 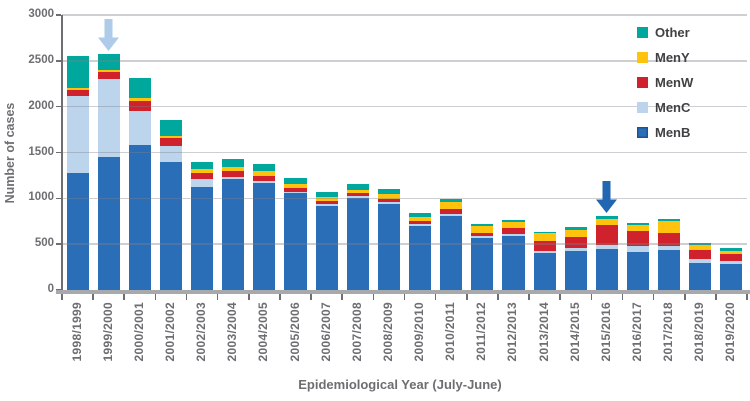 I want to click on x-tick-label: 1998/1999, so click(x=77, y=334).